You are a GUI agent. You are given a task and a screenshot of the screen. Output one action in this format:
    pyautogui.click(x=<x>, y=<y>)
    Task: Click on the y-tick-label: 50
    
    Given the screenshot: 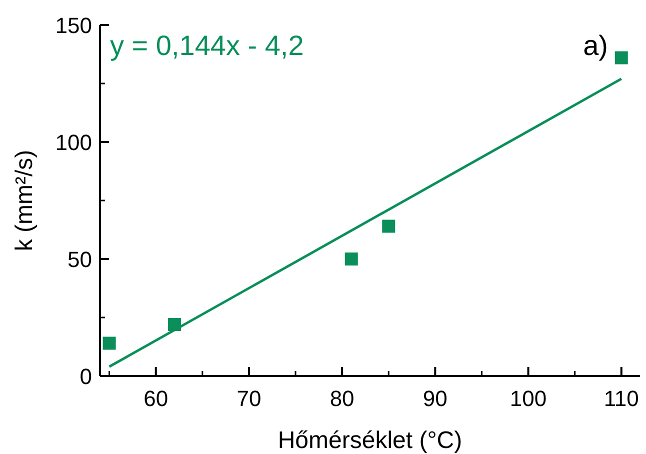 What is the action you would take?
    pyautogui.click(x=80, y=259)
    